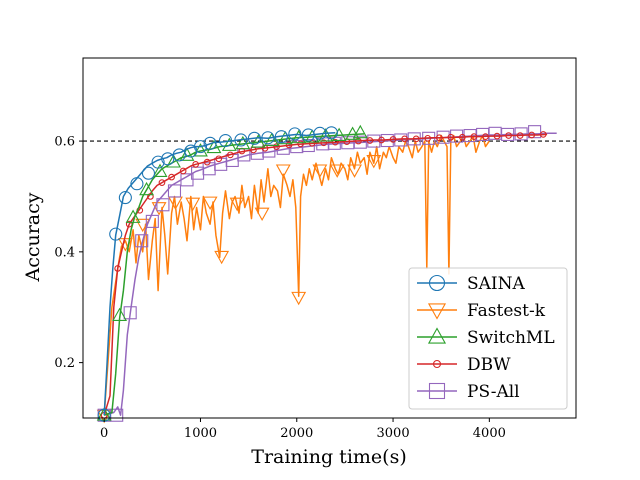 This screenshot has width=640, height=480. I want to click on x-tick-label: 1000, so click(200, 433).